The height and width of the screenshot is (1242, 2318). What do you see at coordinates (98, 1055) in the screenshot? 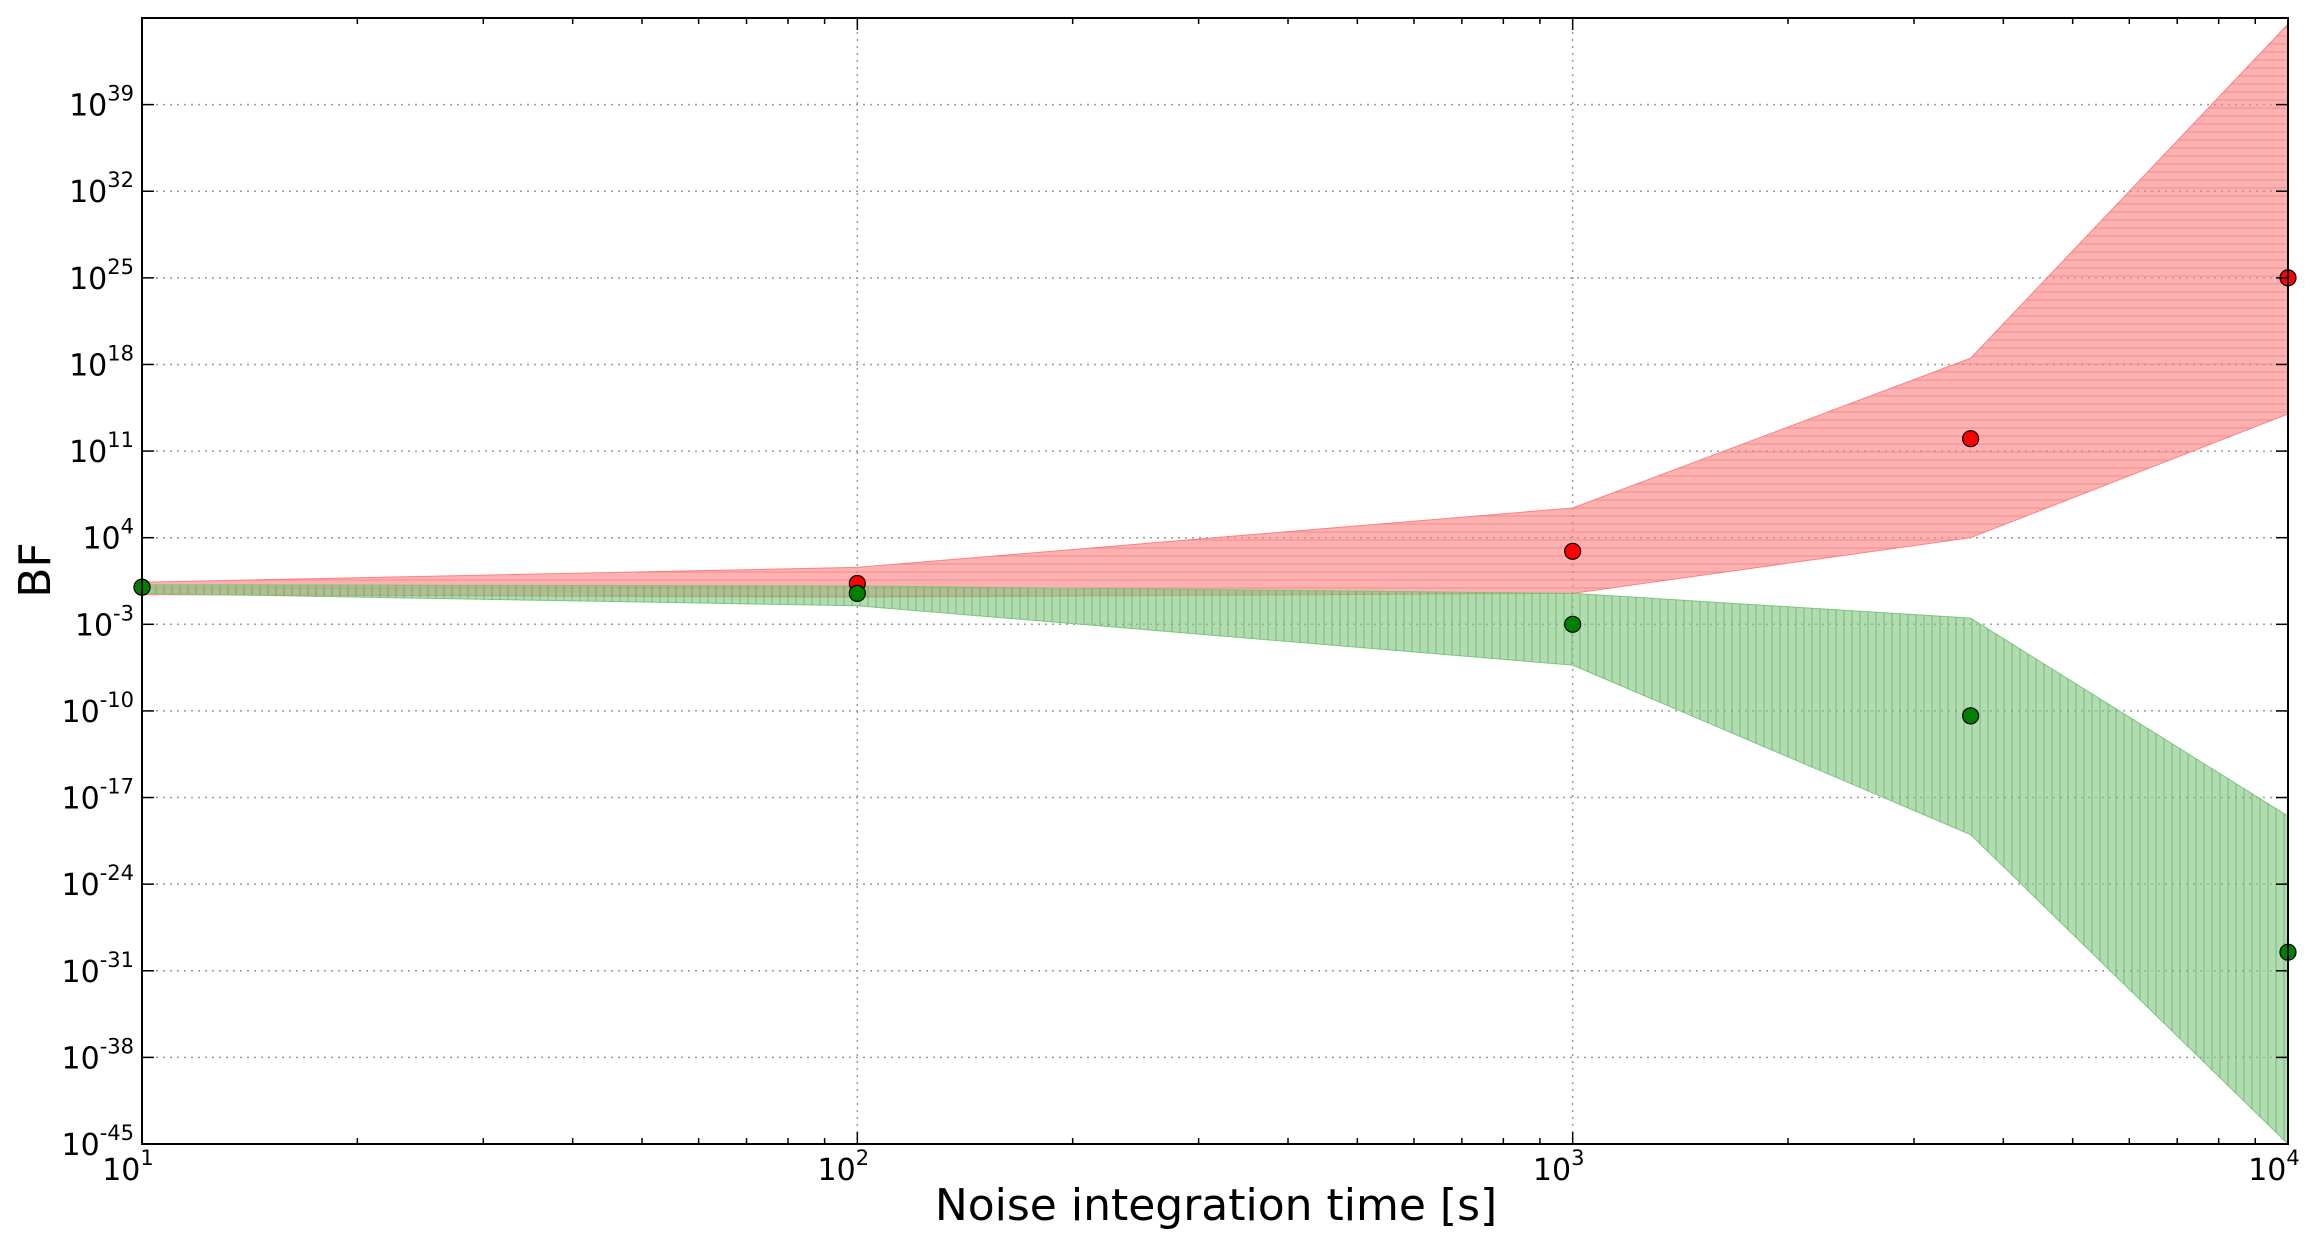
I see `y-tick-label: 10⁻³⁸` at bounding box center [98, 1055].